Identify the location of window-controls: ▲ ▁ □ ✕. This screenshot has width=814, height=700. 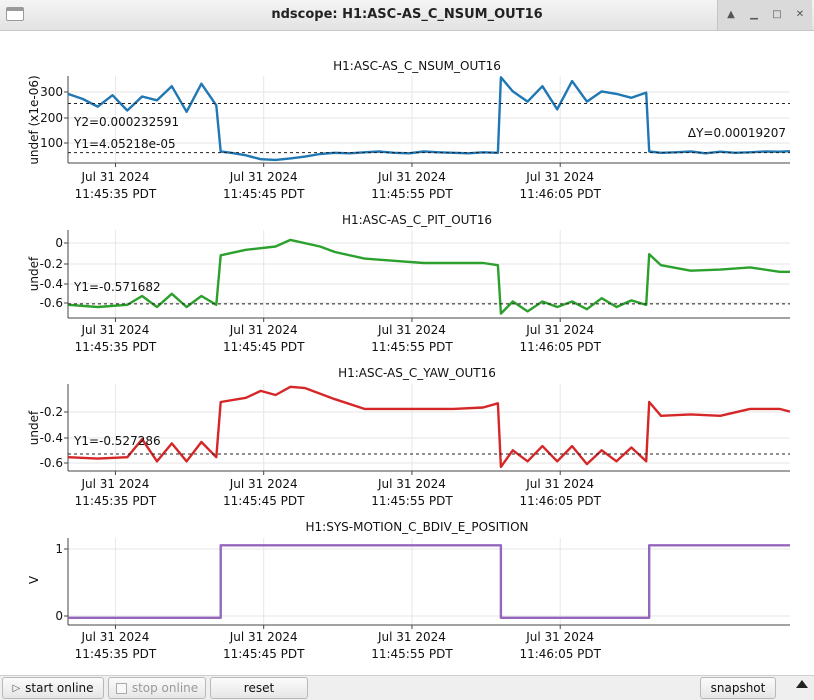
(764, 15).